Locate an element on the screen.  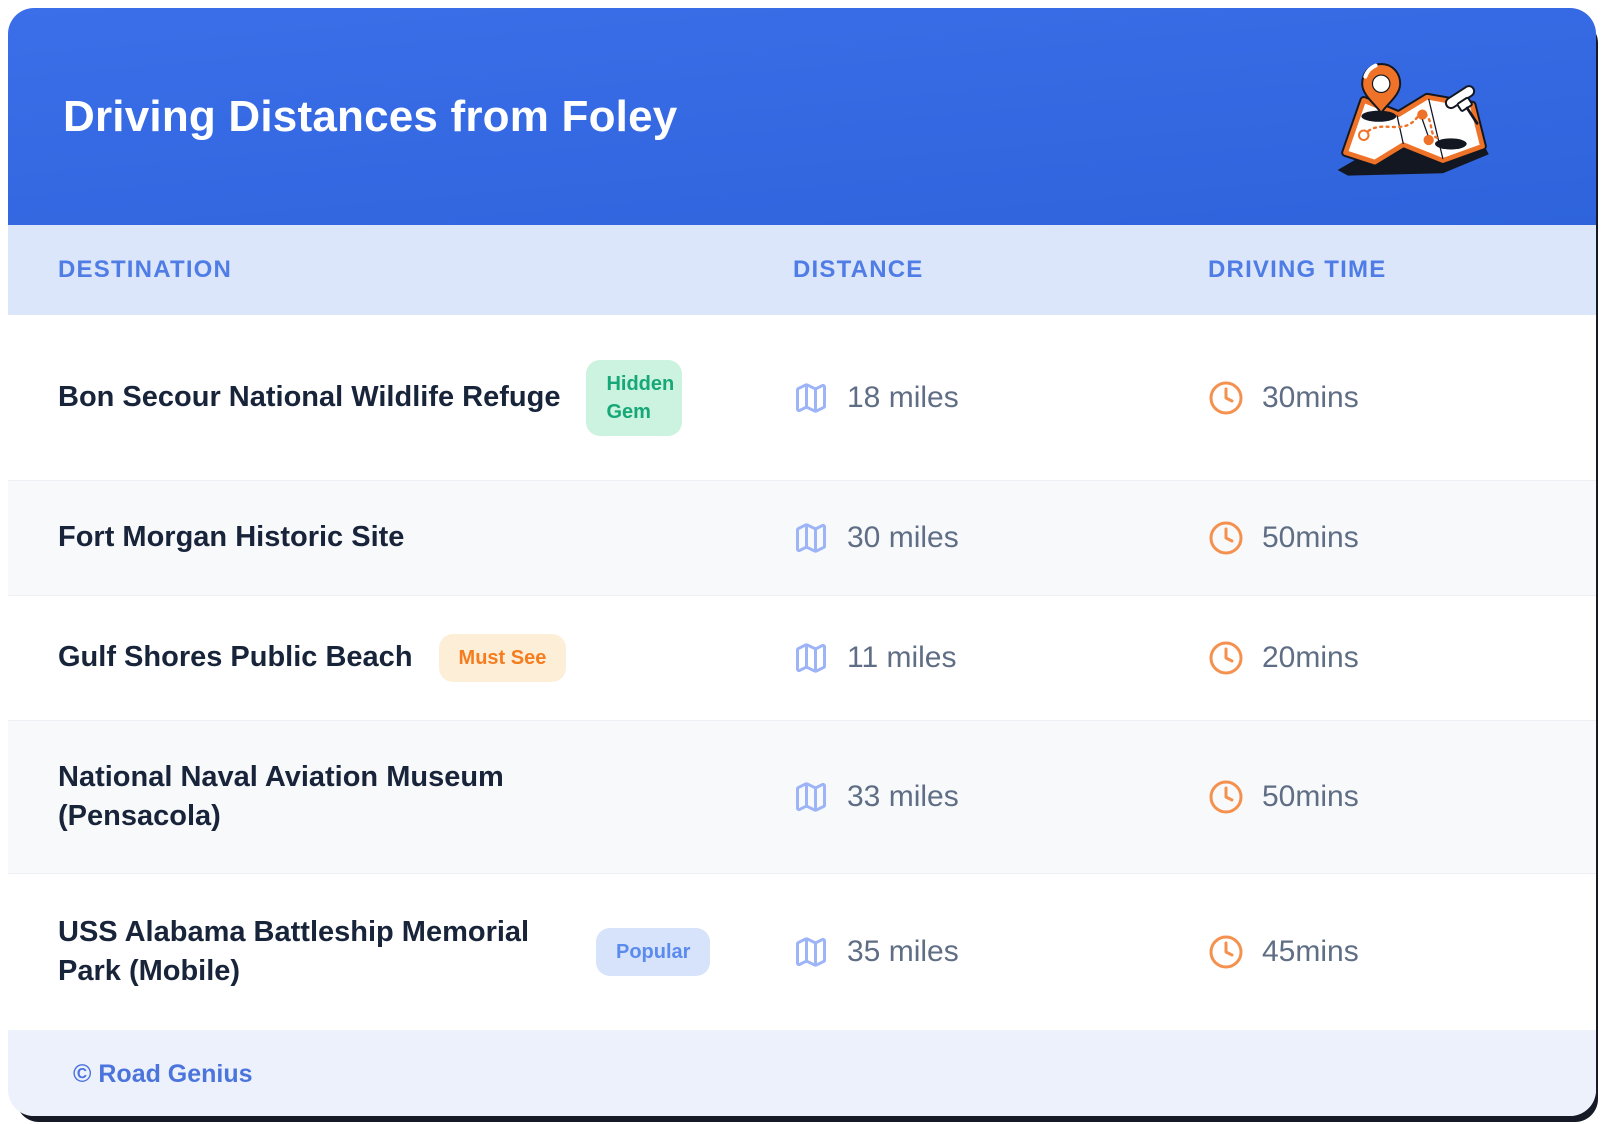
table-header-row: Destination Distance Driving Time is located at coordinates (802, 270).